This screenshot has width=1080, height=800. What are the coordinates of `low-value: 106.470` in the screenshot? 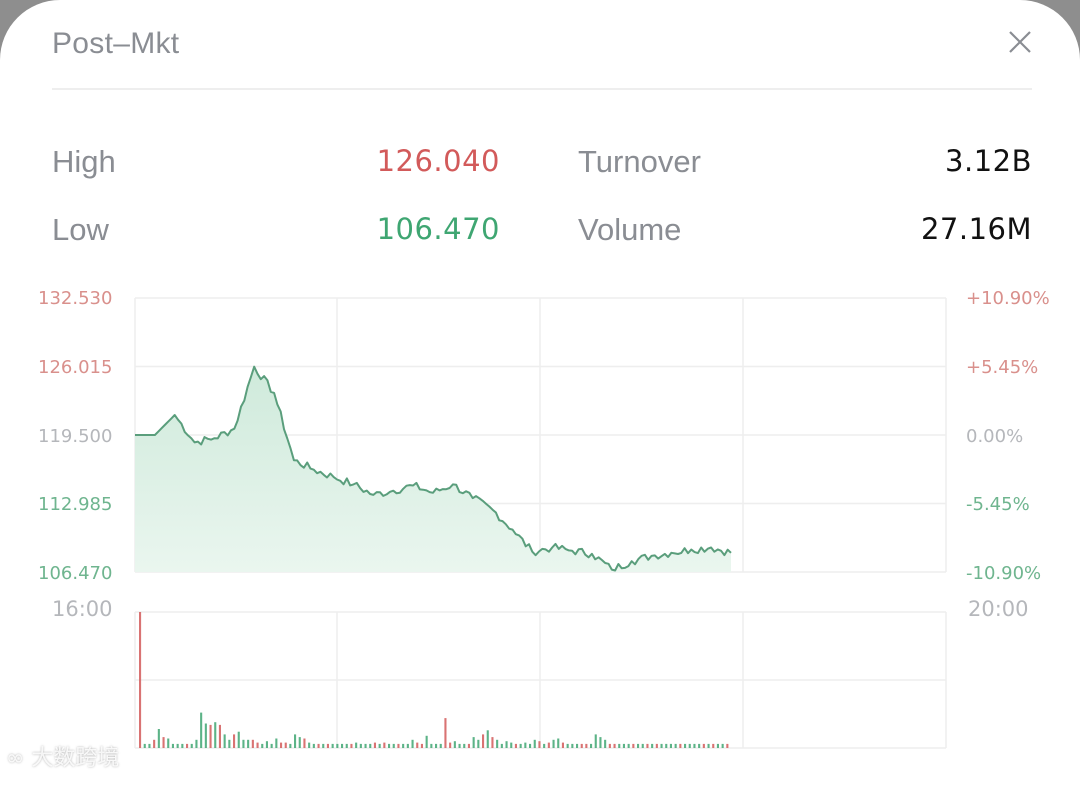 It's located at (438, 229).